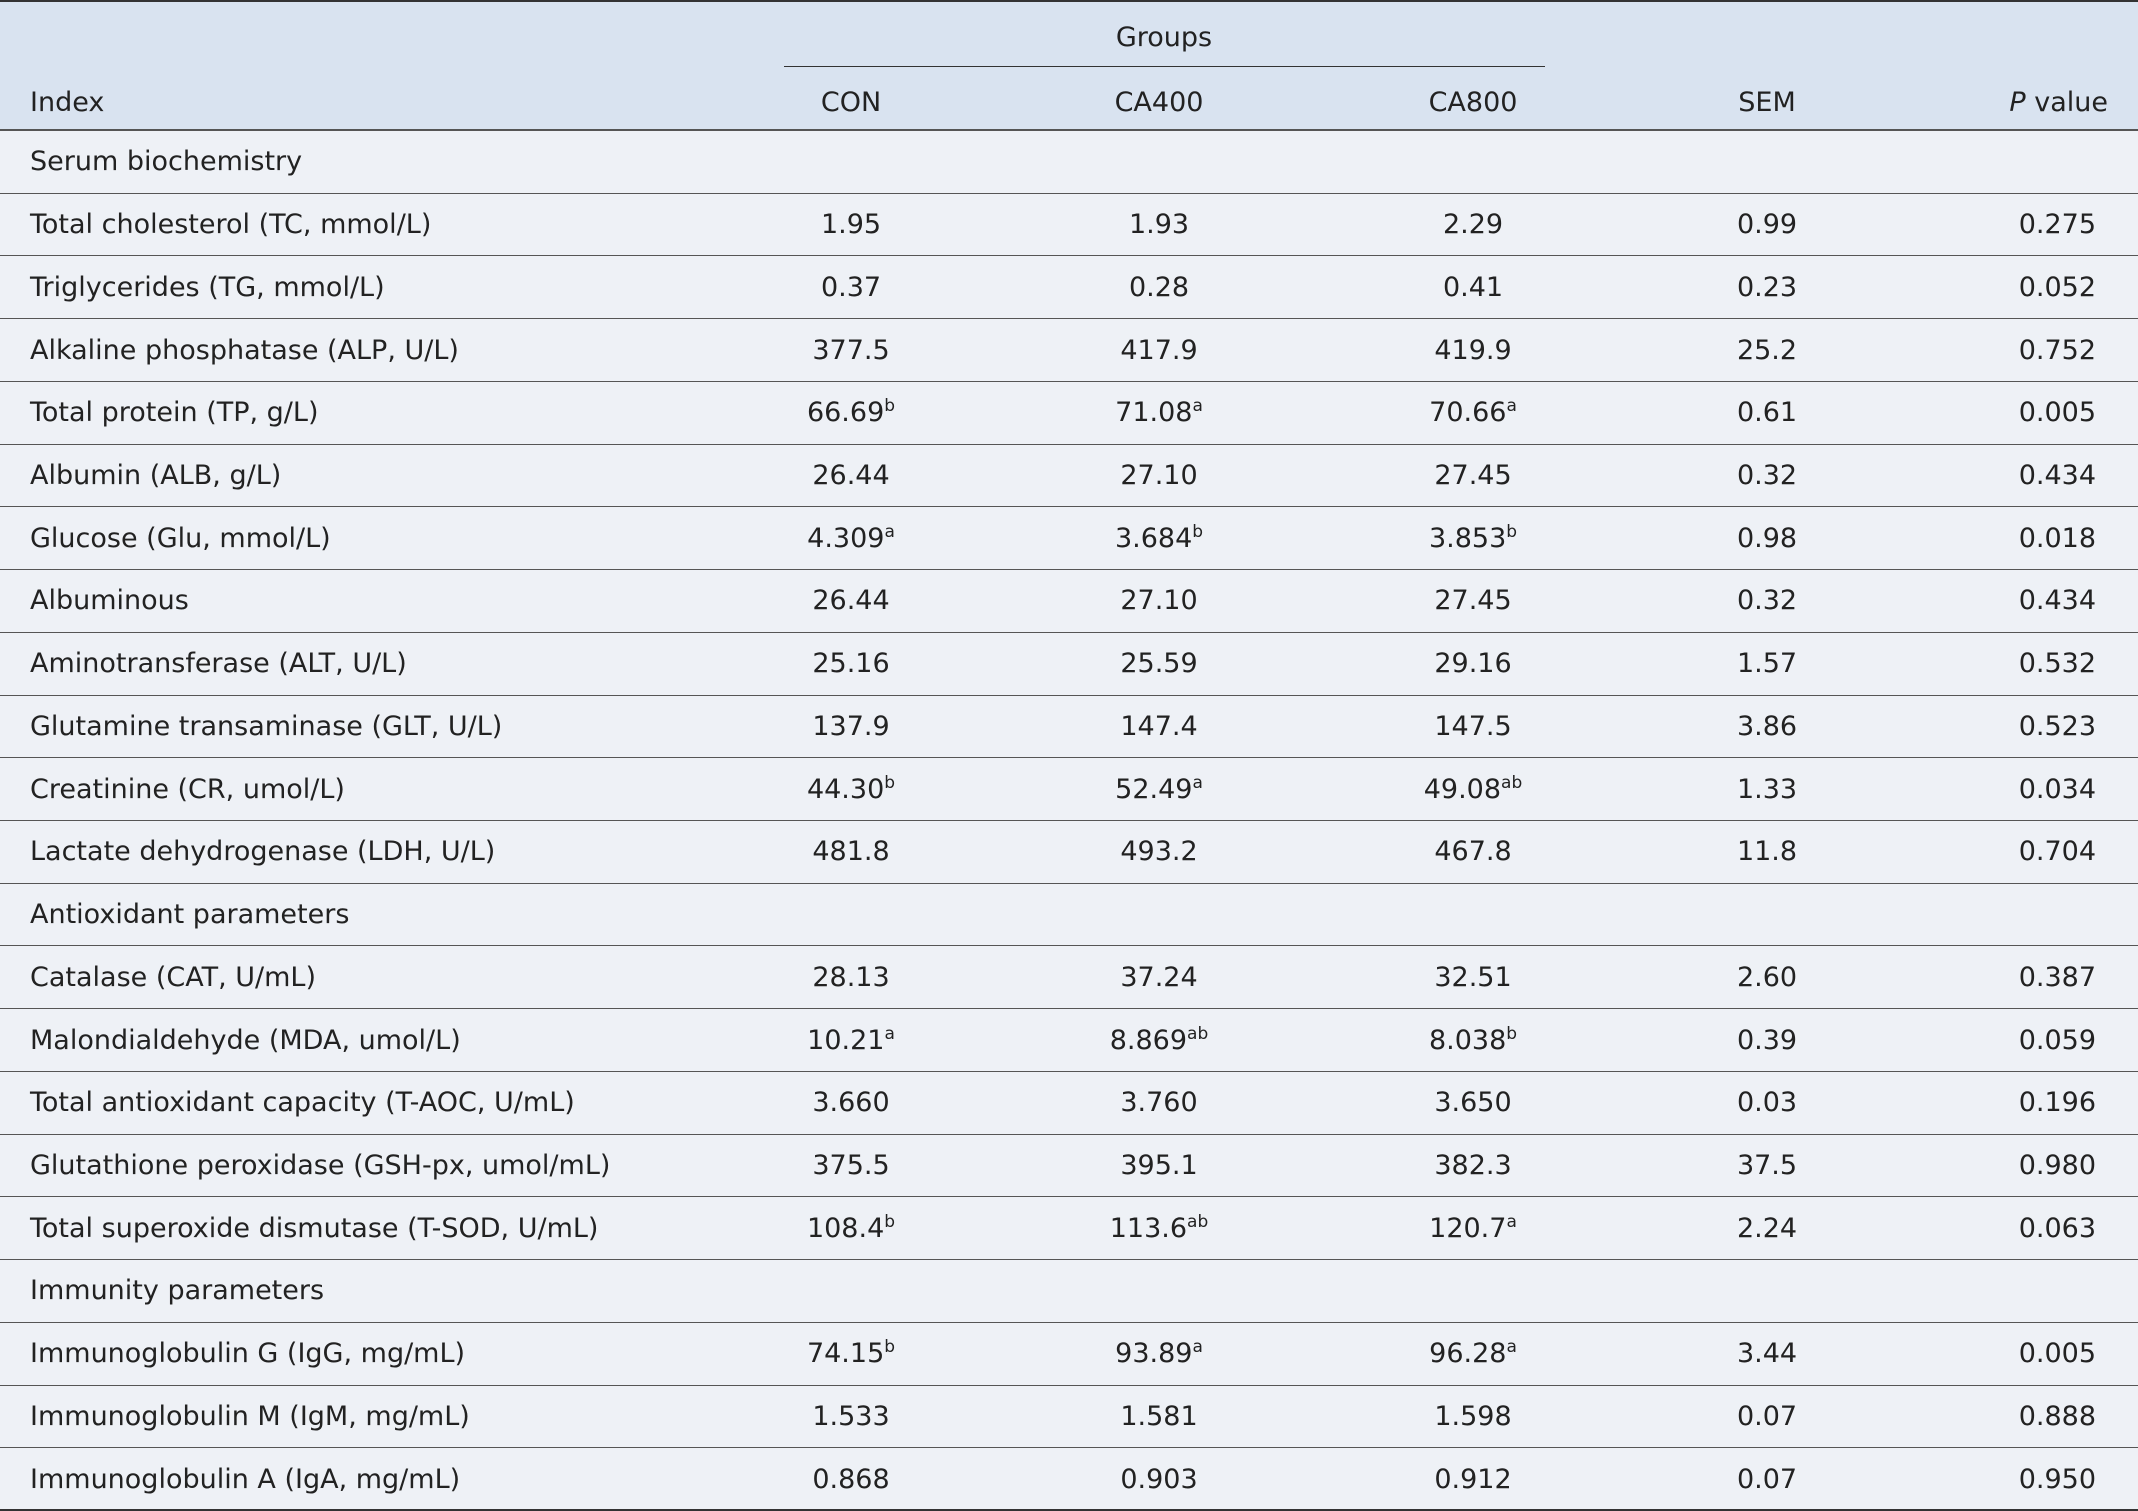 The height and width of the screenshot is (1511, 2138). What do you see at coordinates (2057, 1416) in the screenshot?
I see `cell: 0.888` at bounding box center [2057, 1416].